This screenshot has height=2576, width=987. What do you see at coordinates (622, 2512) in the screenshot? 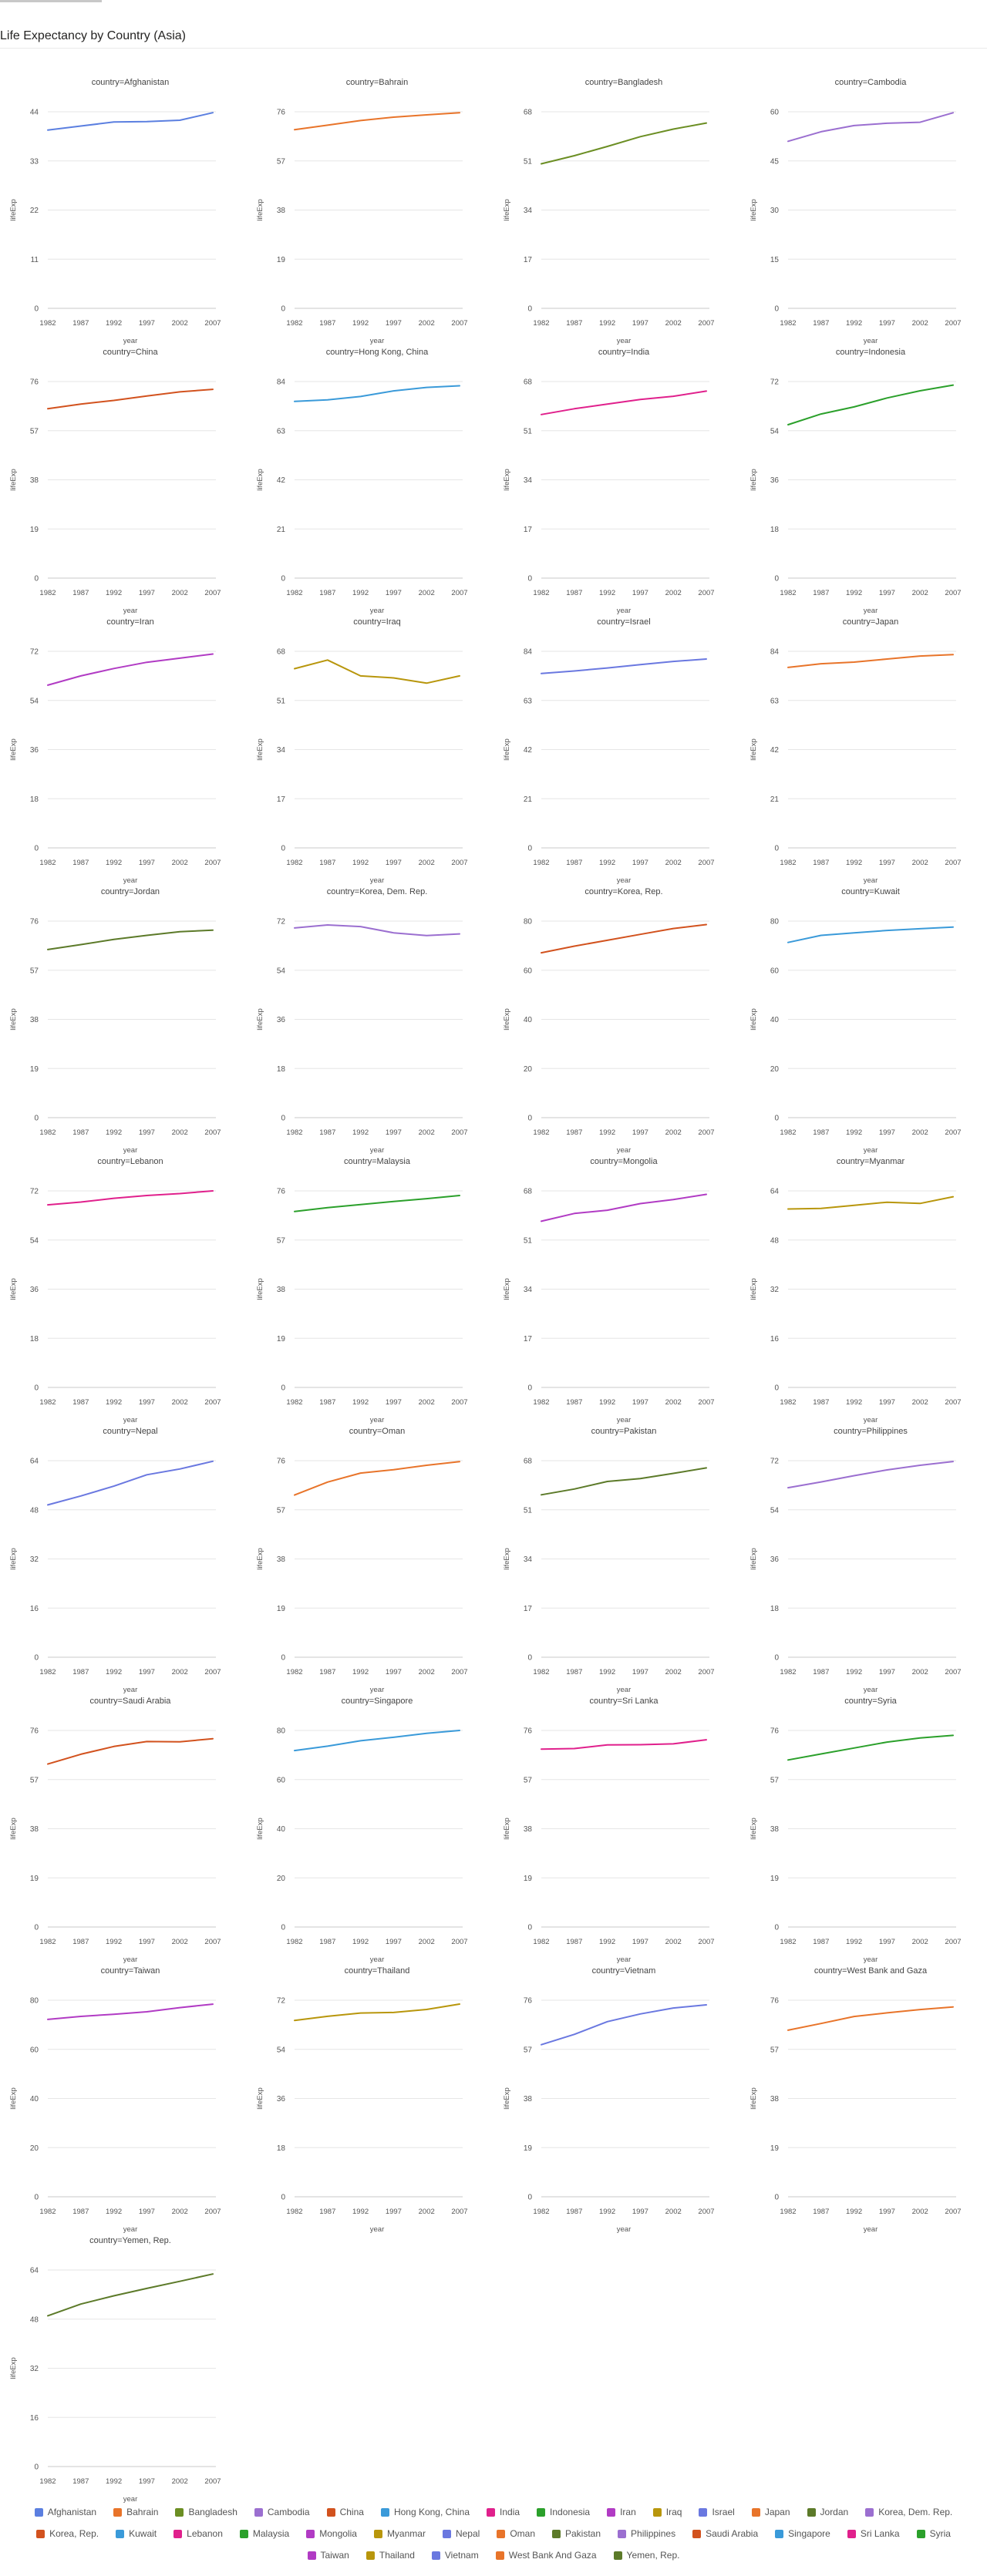
I see `legend-item: Iran` at bounding box center [622, 2512].